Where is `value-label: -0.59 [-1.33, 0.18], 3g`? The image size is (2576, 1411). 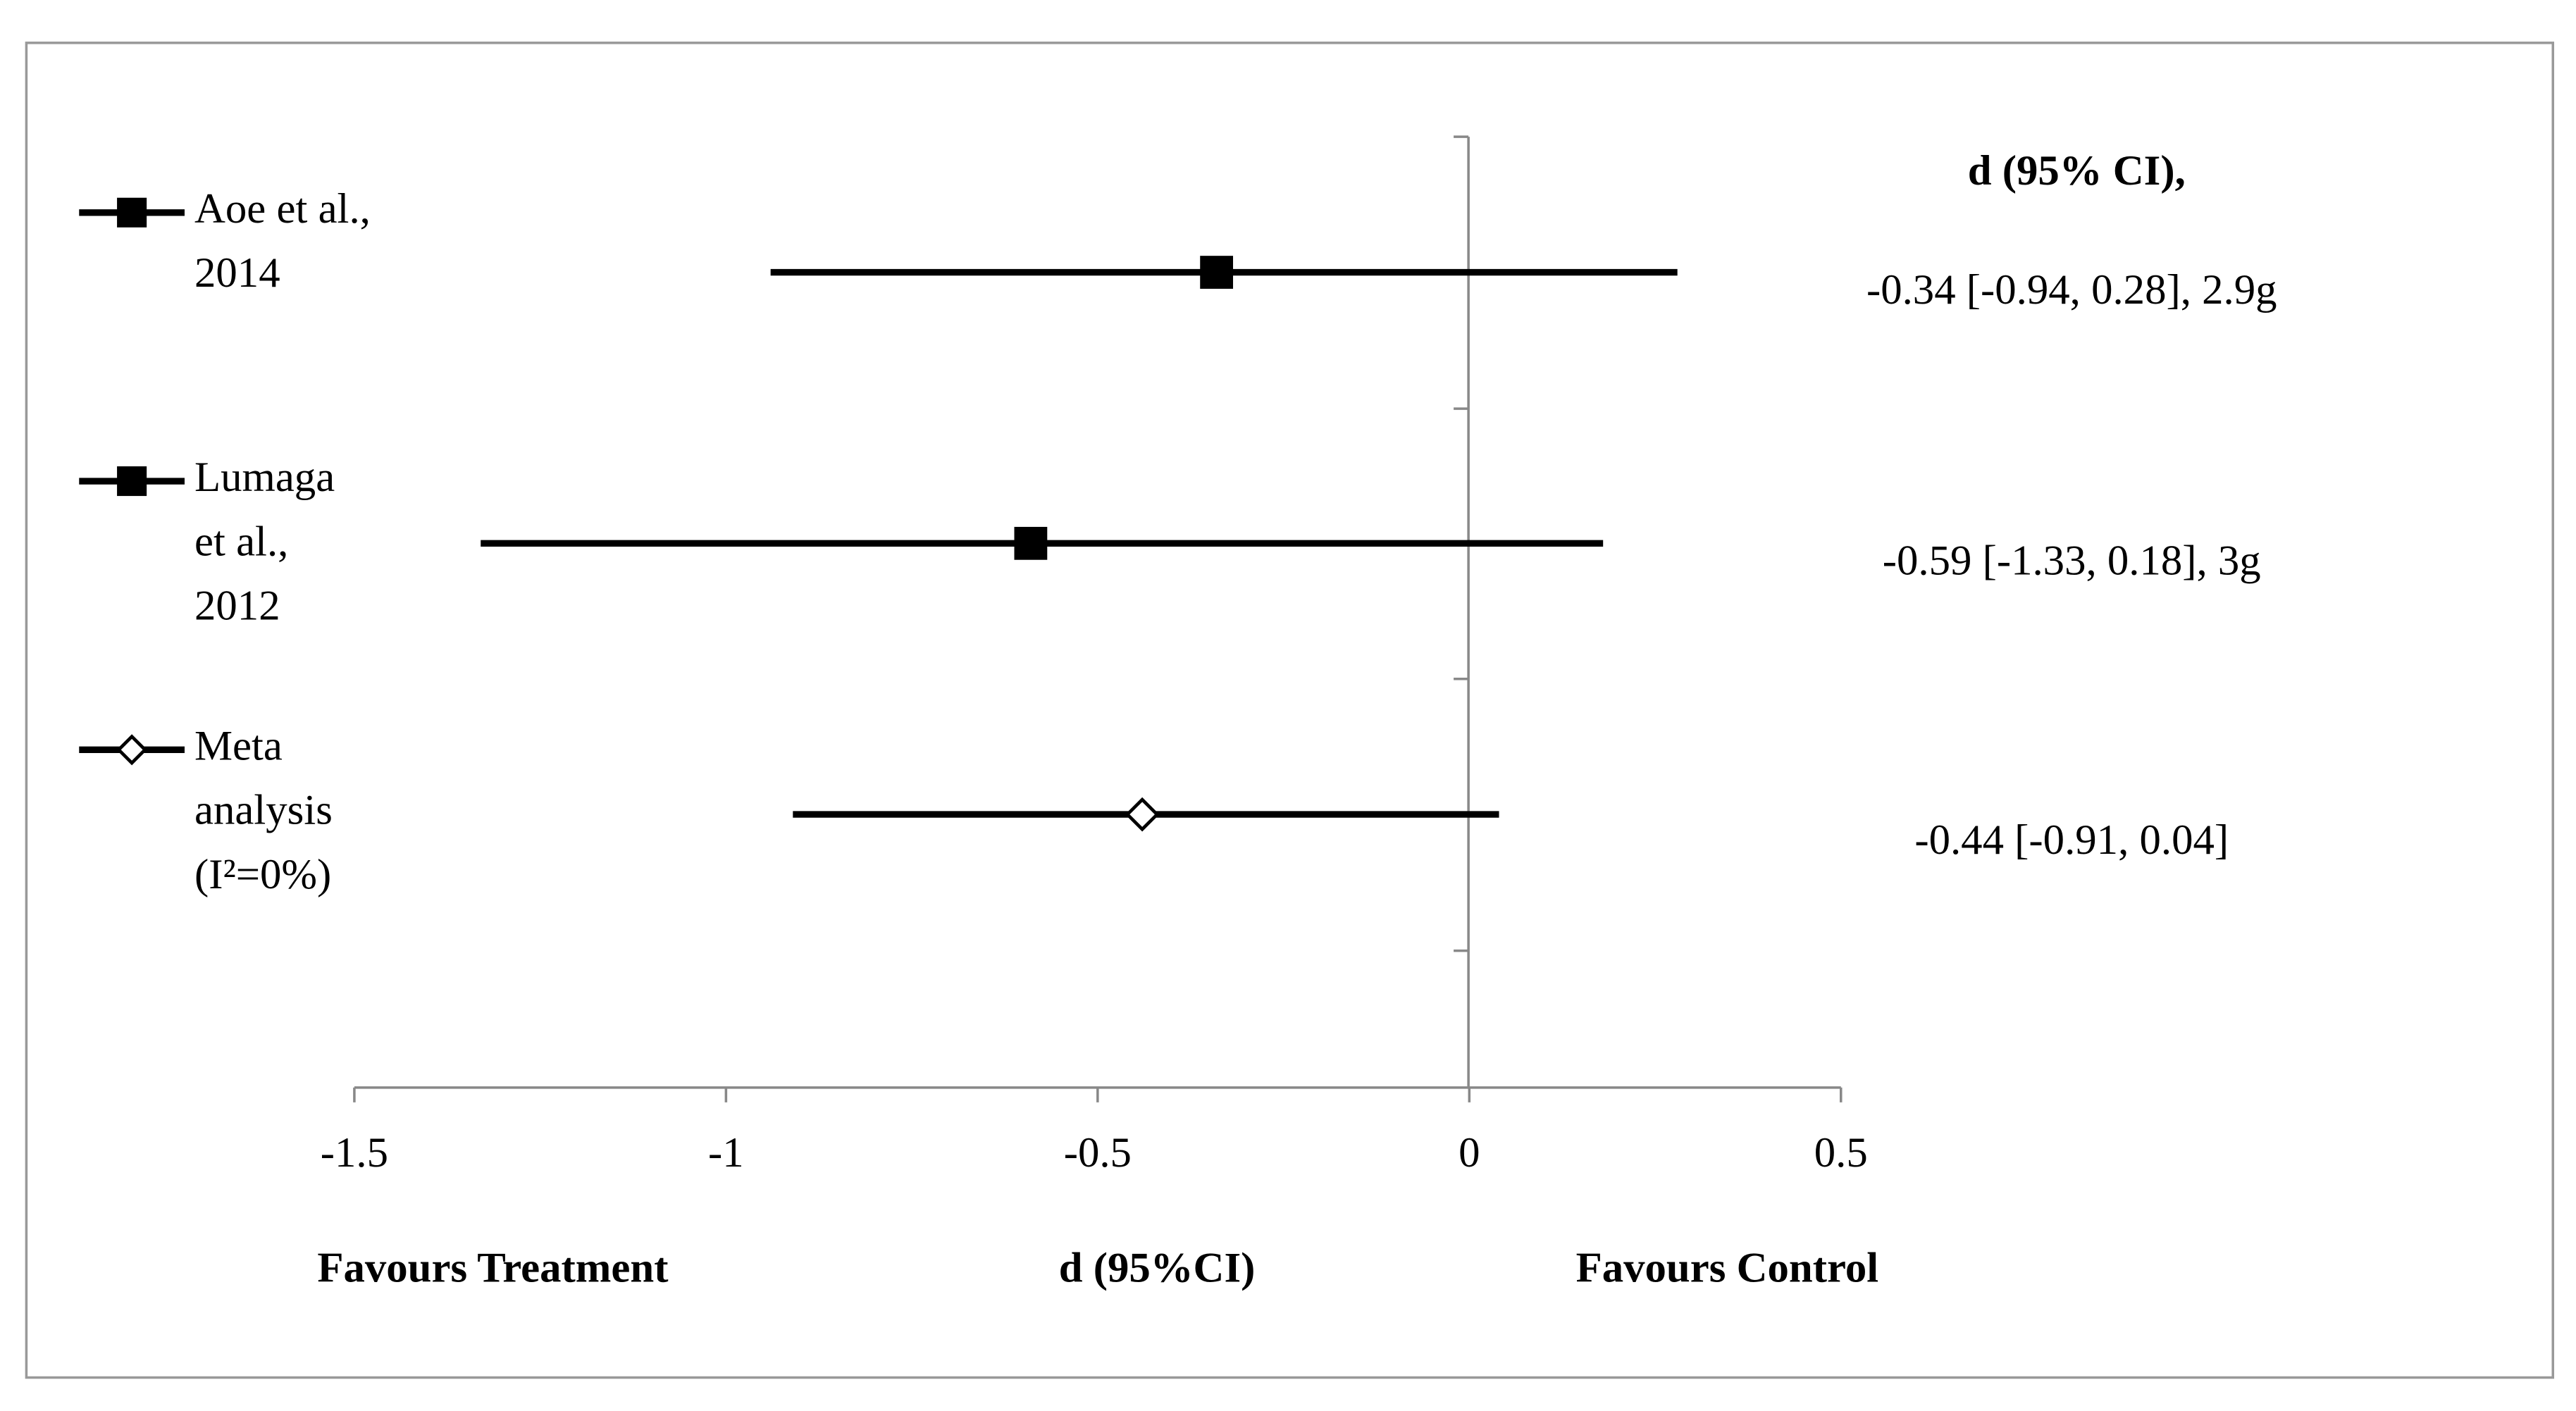
value-label: -0.59 [-1.33, 0.18], 3g is located at coordinates (2072, 561).